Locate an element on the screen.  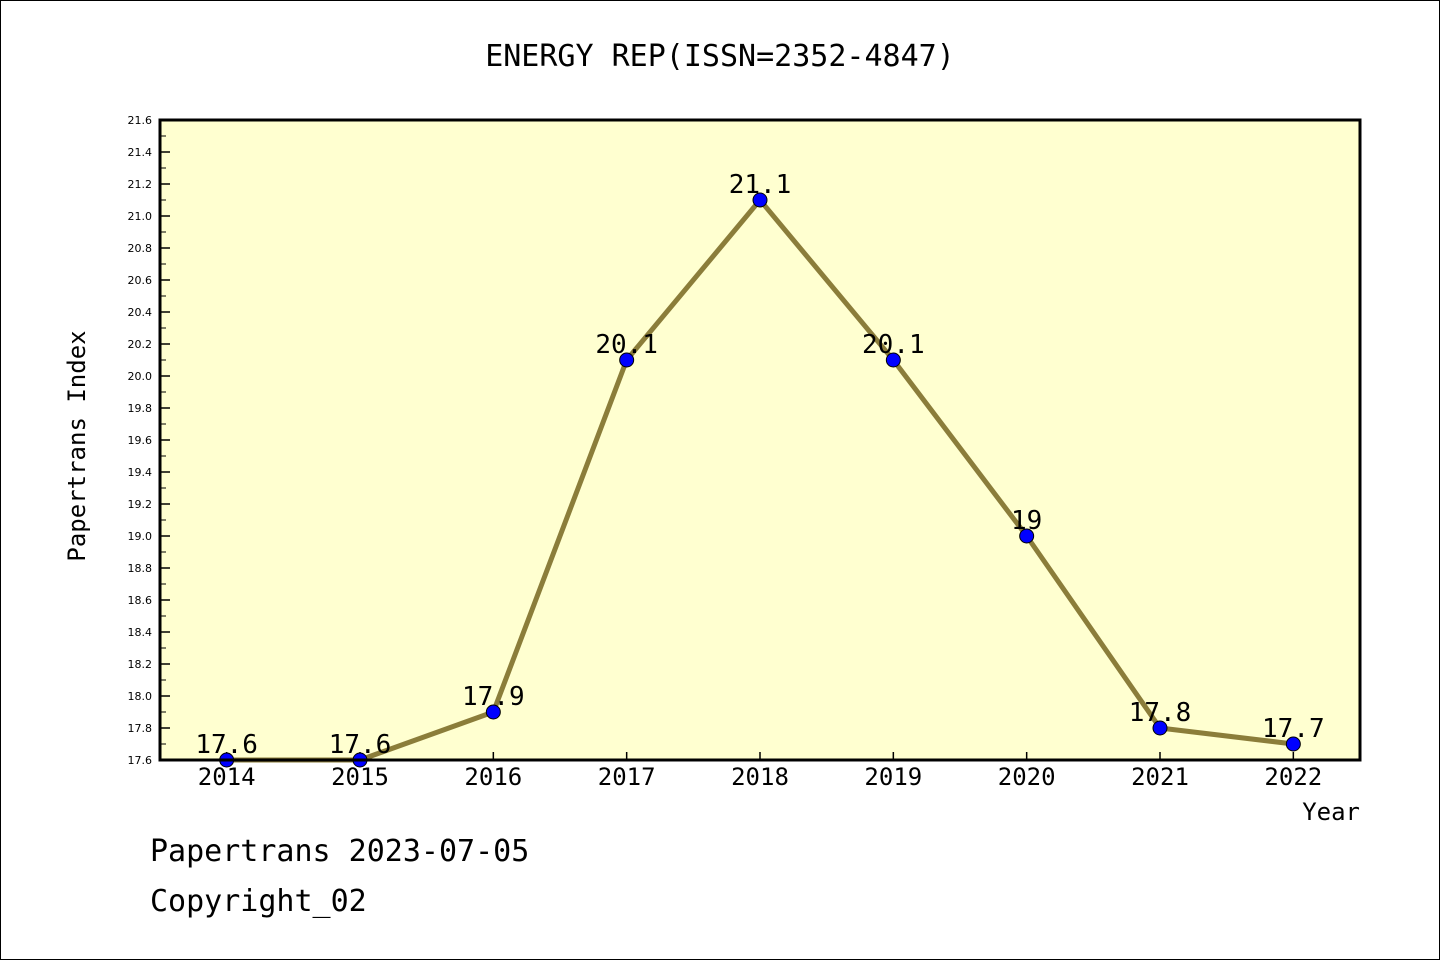
y-tick-label: 17.6 is located at coordinates (140, 760).